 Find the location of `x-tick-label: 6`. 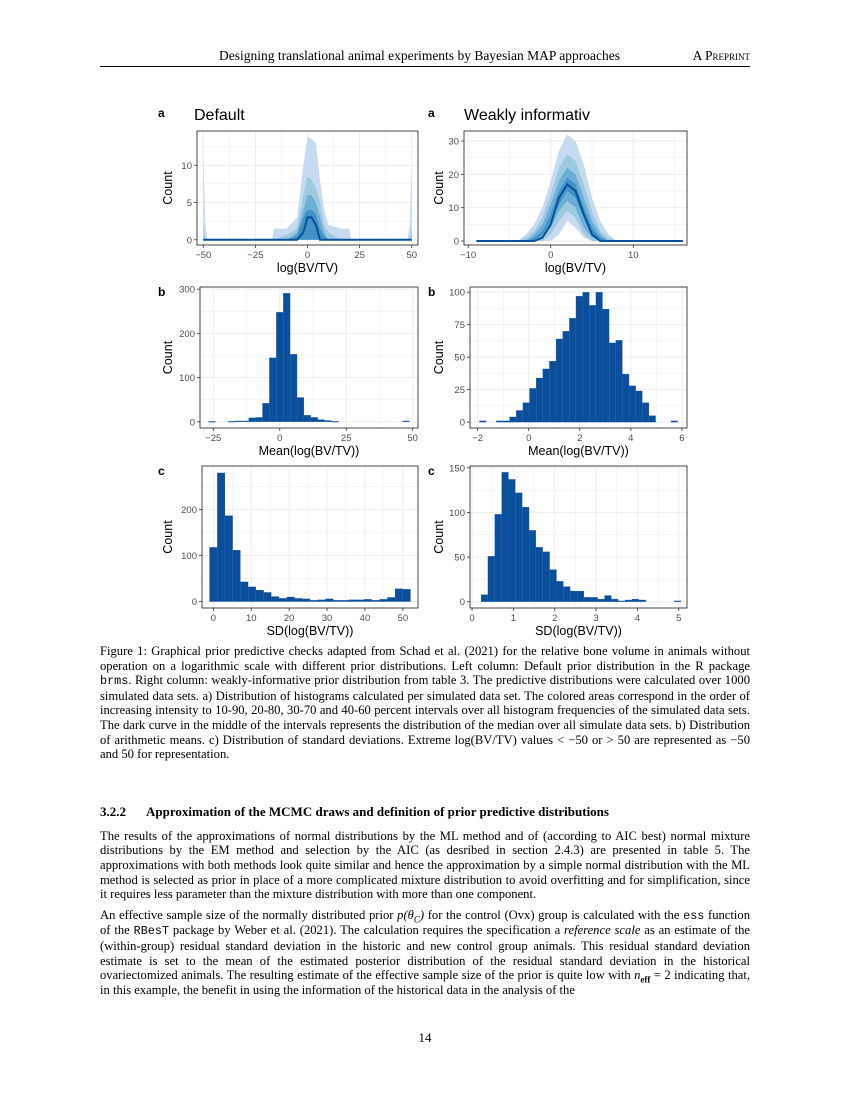

x-tick-label: 6 is located at coordinates (681, 438).